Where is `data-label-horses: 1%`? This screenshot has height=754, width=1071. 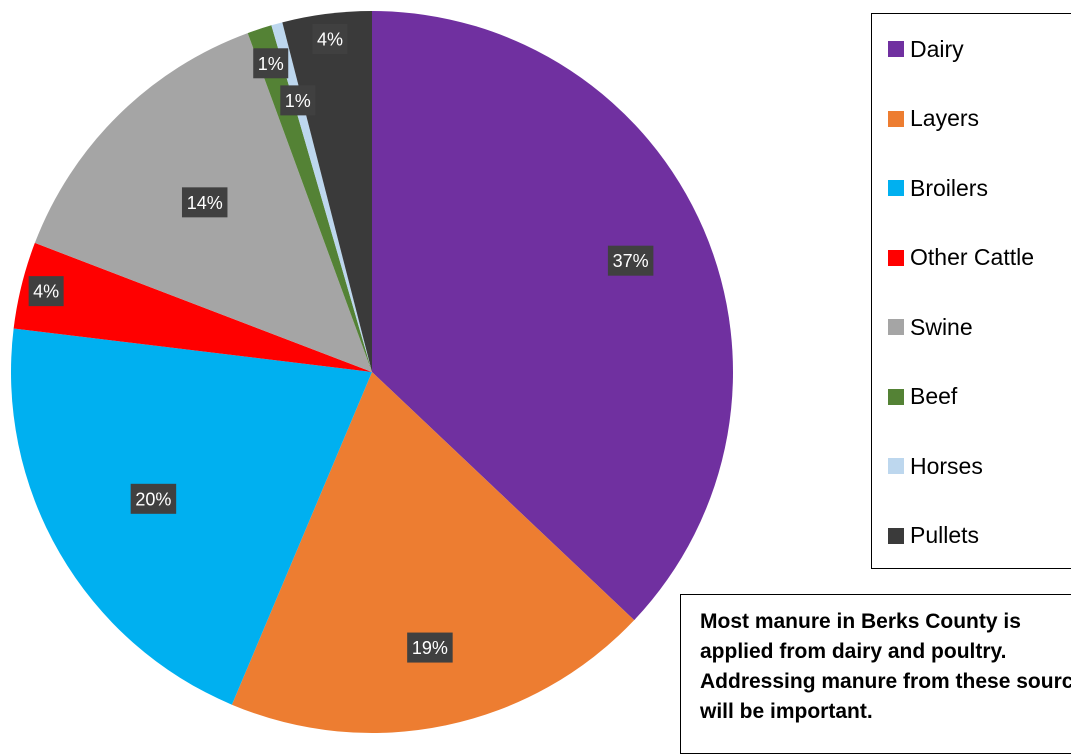 data-label-horses: 1% is located at coordinates (298, 100).